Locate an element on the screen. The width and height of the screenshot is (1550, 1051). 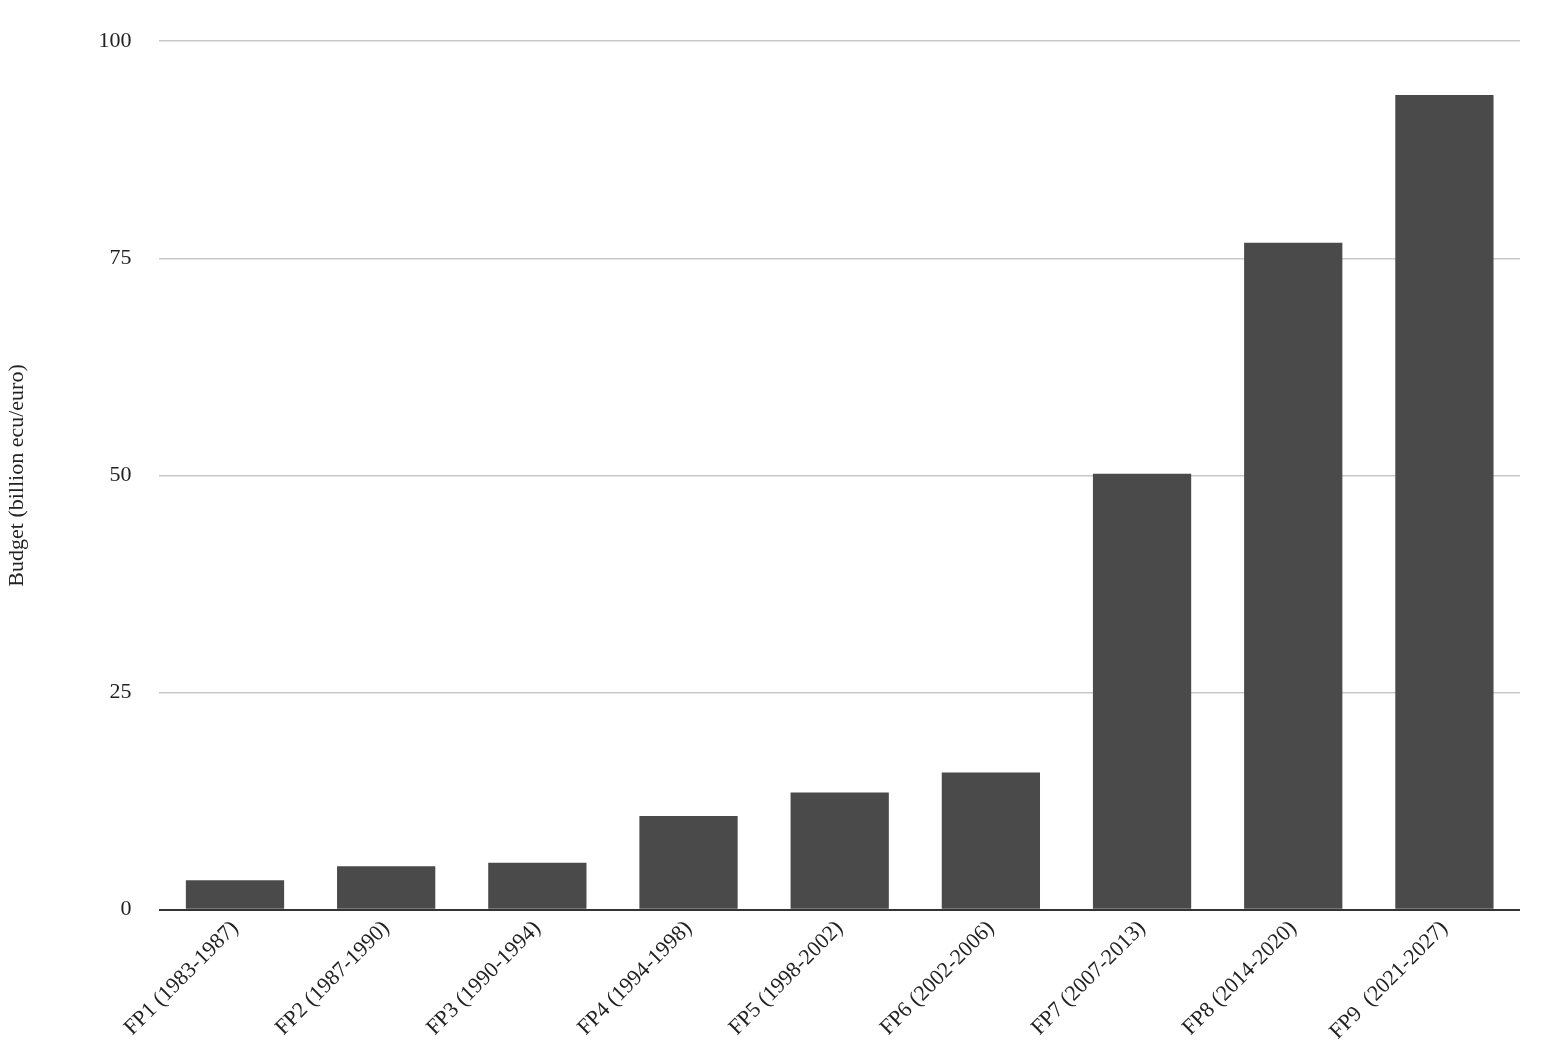
y-tick-label: 100 is located at coordinates (115, 39).